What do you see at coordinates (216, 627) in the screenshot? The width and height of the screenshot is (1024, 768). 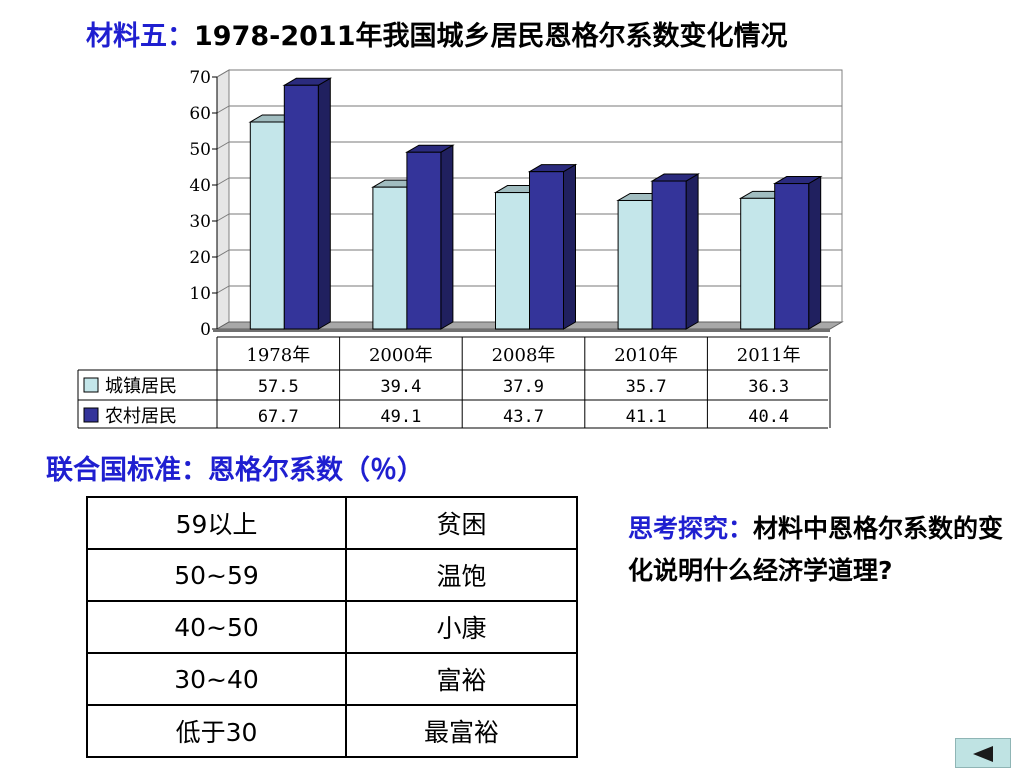 I see `range-cell: 40~50` at bounding box center [216, 627].